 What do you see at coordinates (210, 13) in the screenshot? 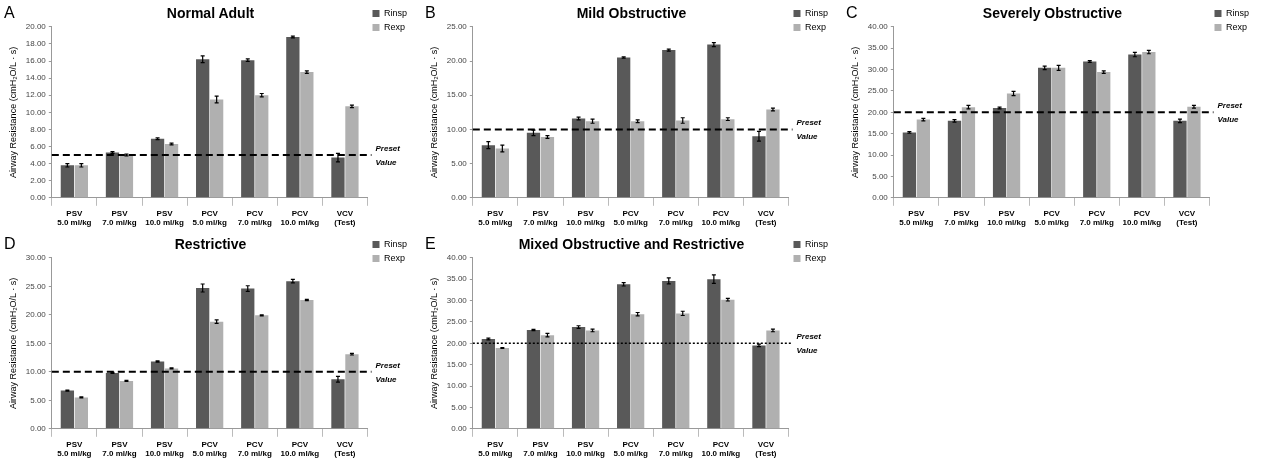
I see `chart-title: Normal Adult` at bounding box center [210, 13].